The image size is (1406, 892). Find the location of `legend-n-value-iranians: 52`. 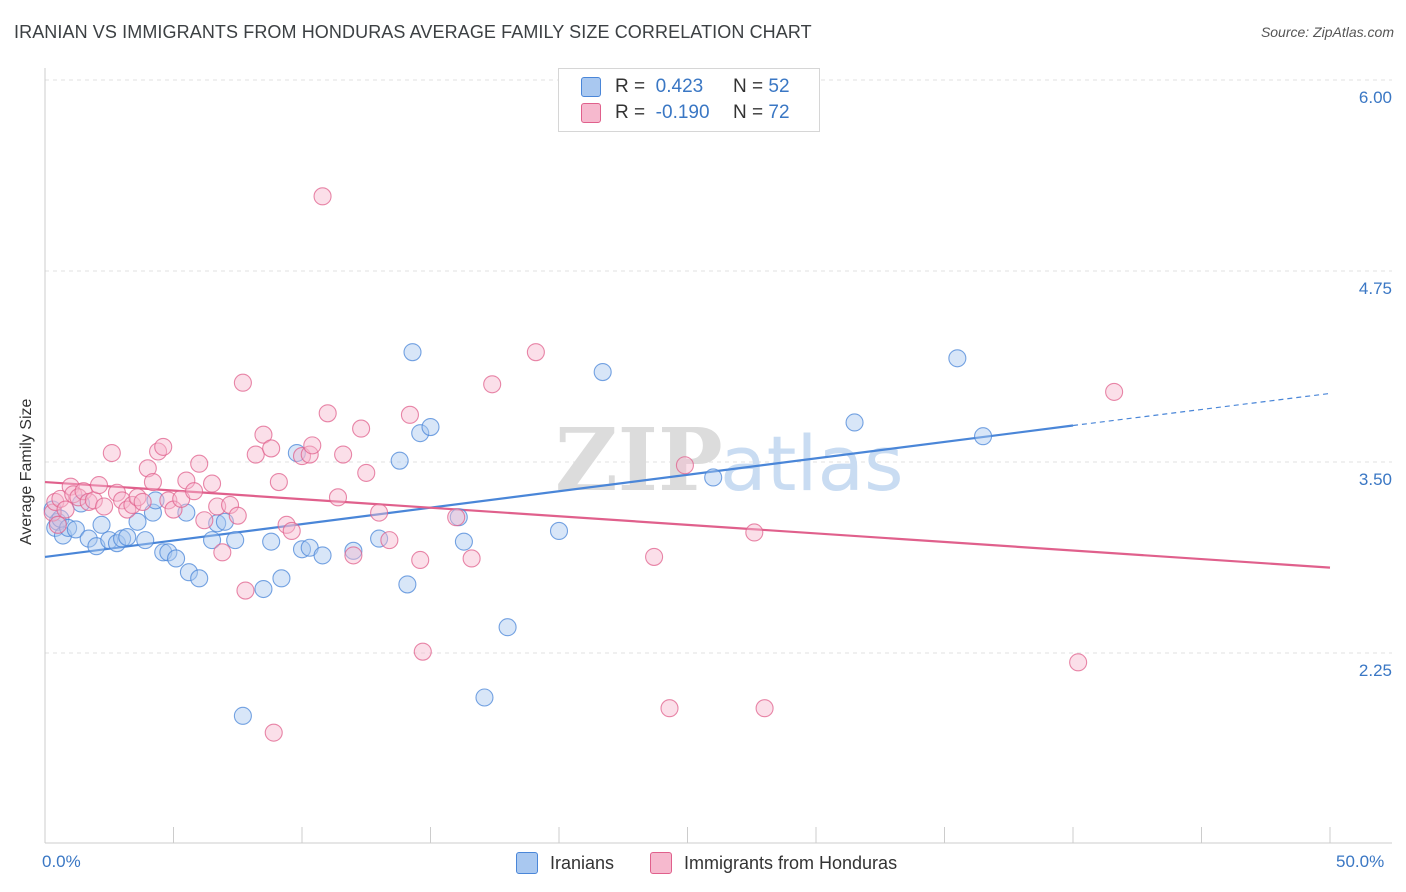

legend-n-value-iranians: 52 is located at coordinates (779, 86).